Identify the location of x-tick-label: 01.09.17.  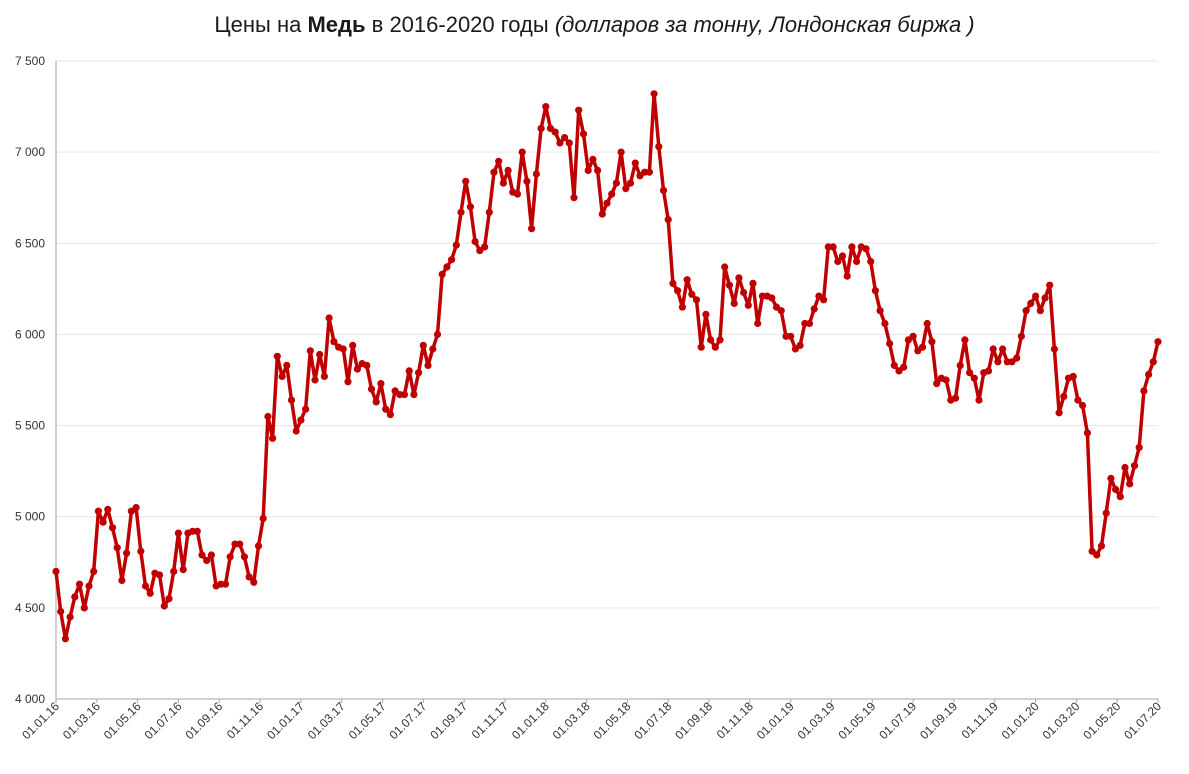
(448, 720).